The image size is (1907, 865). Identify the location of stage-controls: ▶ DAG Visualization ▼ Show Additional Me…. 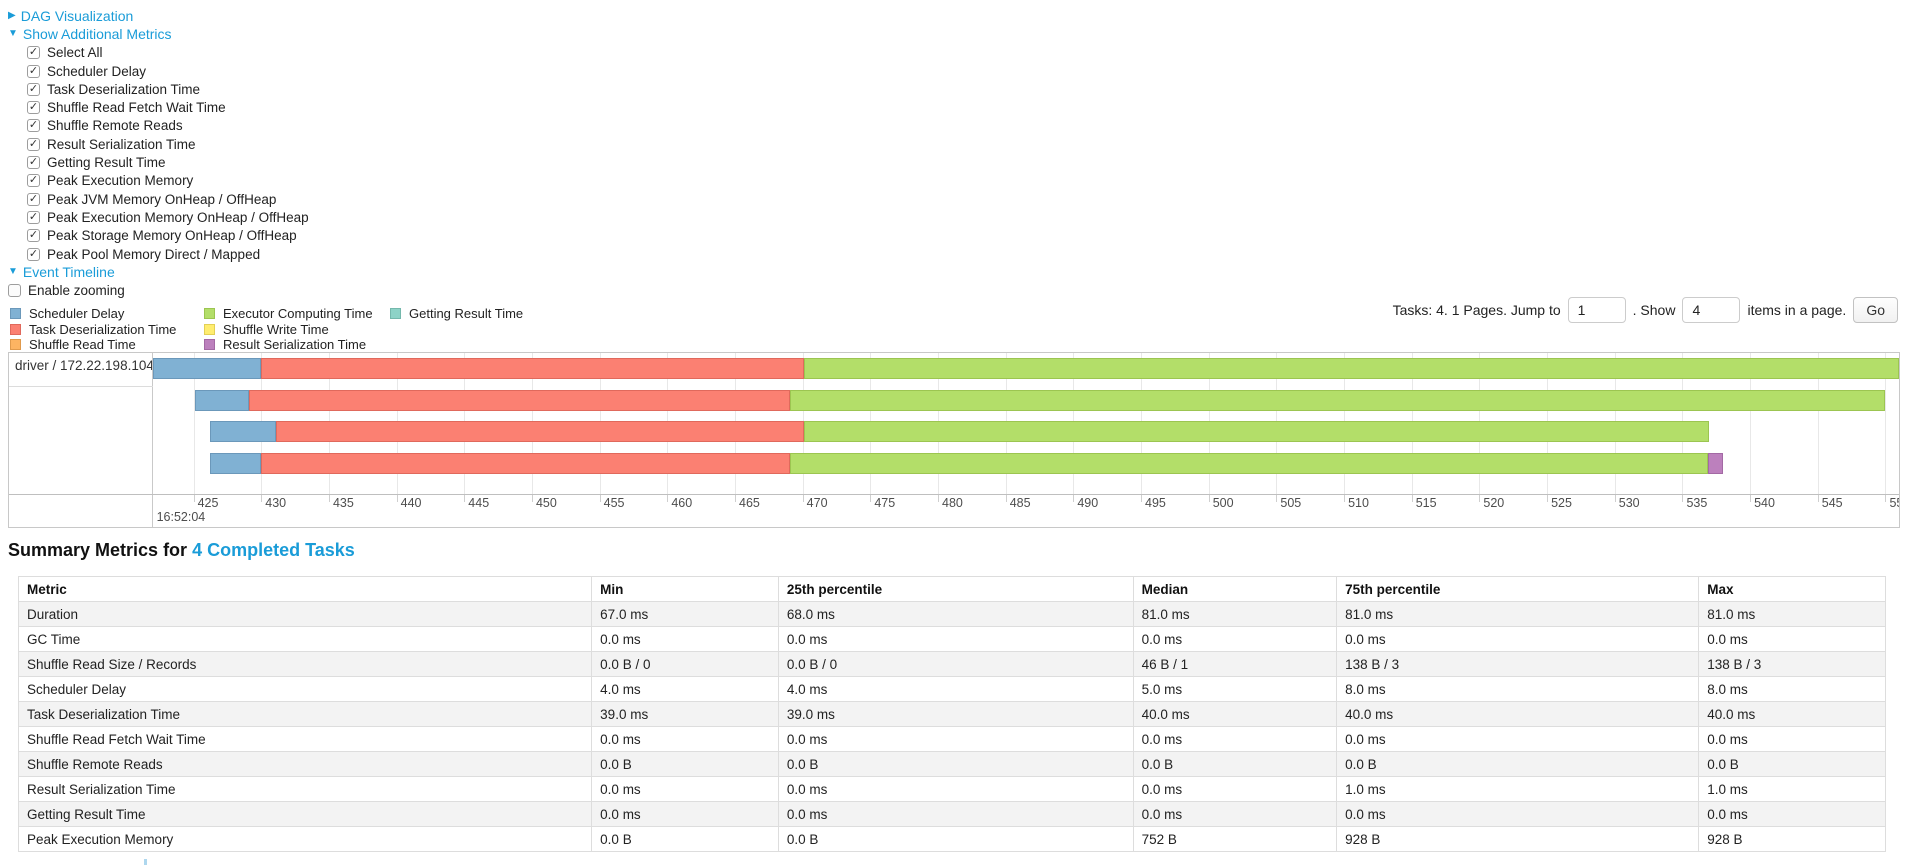
(158, 153).